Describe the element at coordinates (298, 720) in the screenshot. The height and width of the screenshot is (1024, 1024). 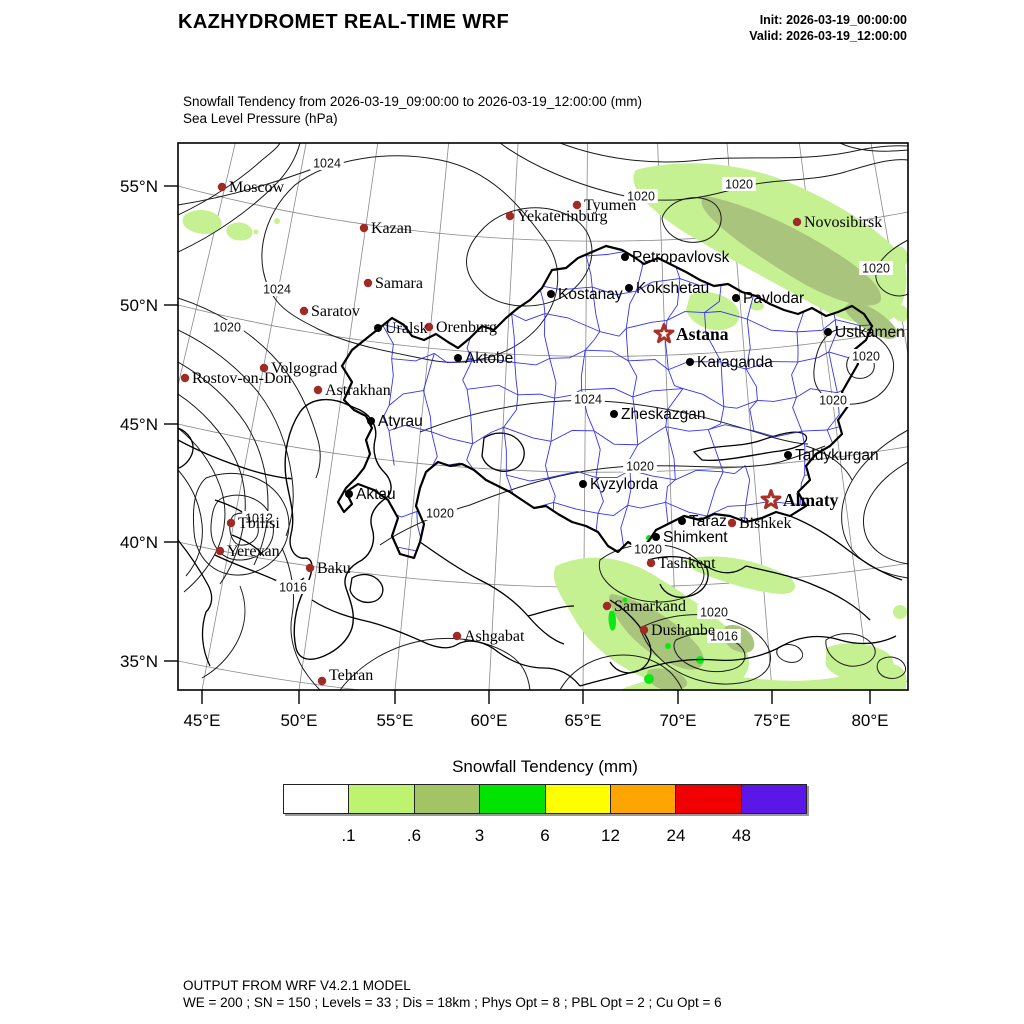
I see `lon-tick-label: 50°E` at that location.